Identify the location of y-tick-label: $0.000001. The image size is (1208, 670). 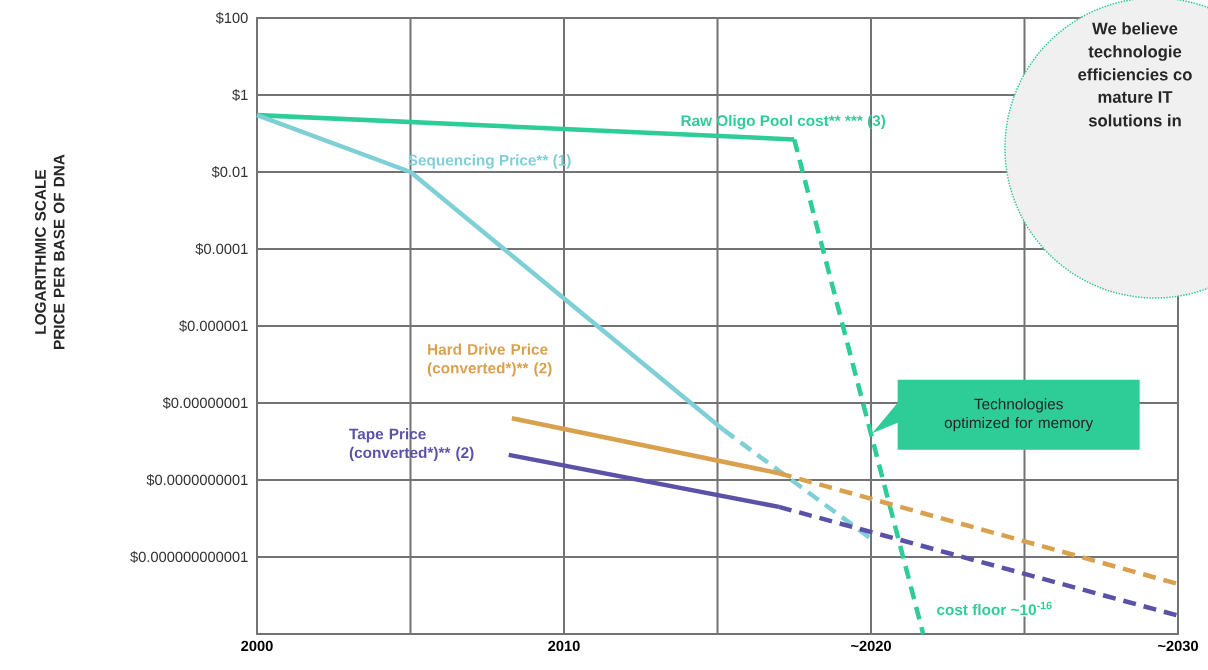
(213, 326).